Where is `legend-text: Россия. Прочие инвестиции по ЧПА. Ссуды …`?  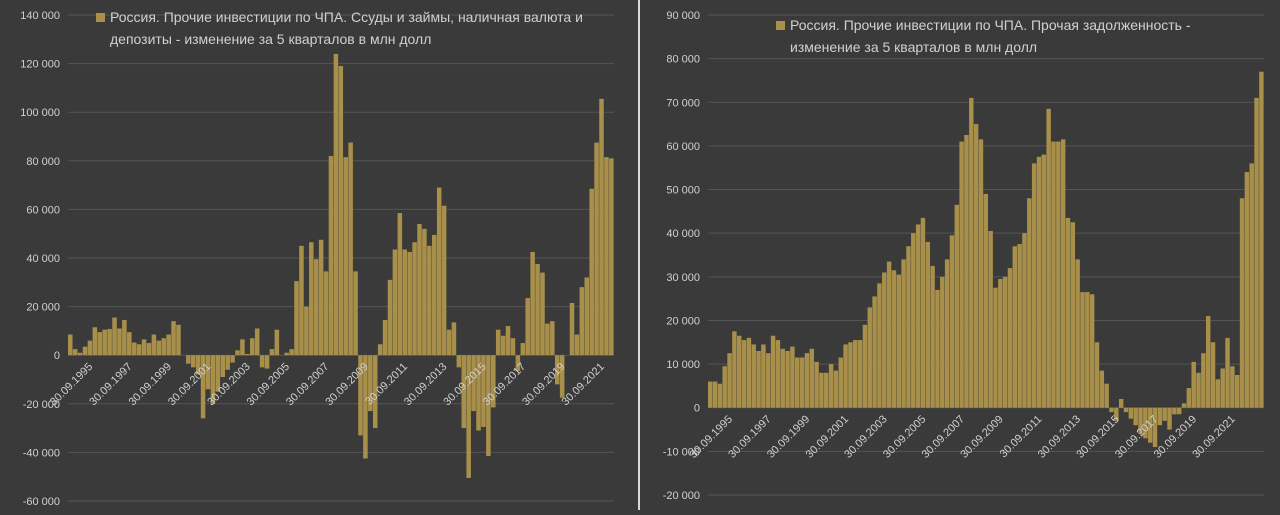
legend-text: Россия. Прочие инвестиции по ЧПА. Ссуды … is located at coordinates (346, 17).